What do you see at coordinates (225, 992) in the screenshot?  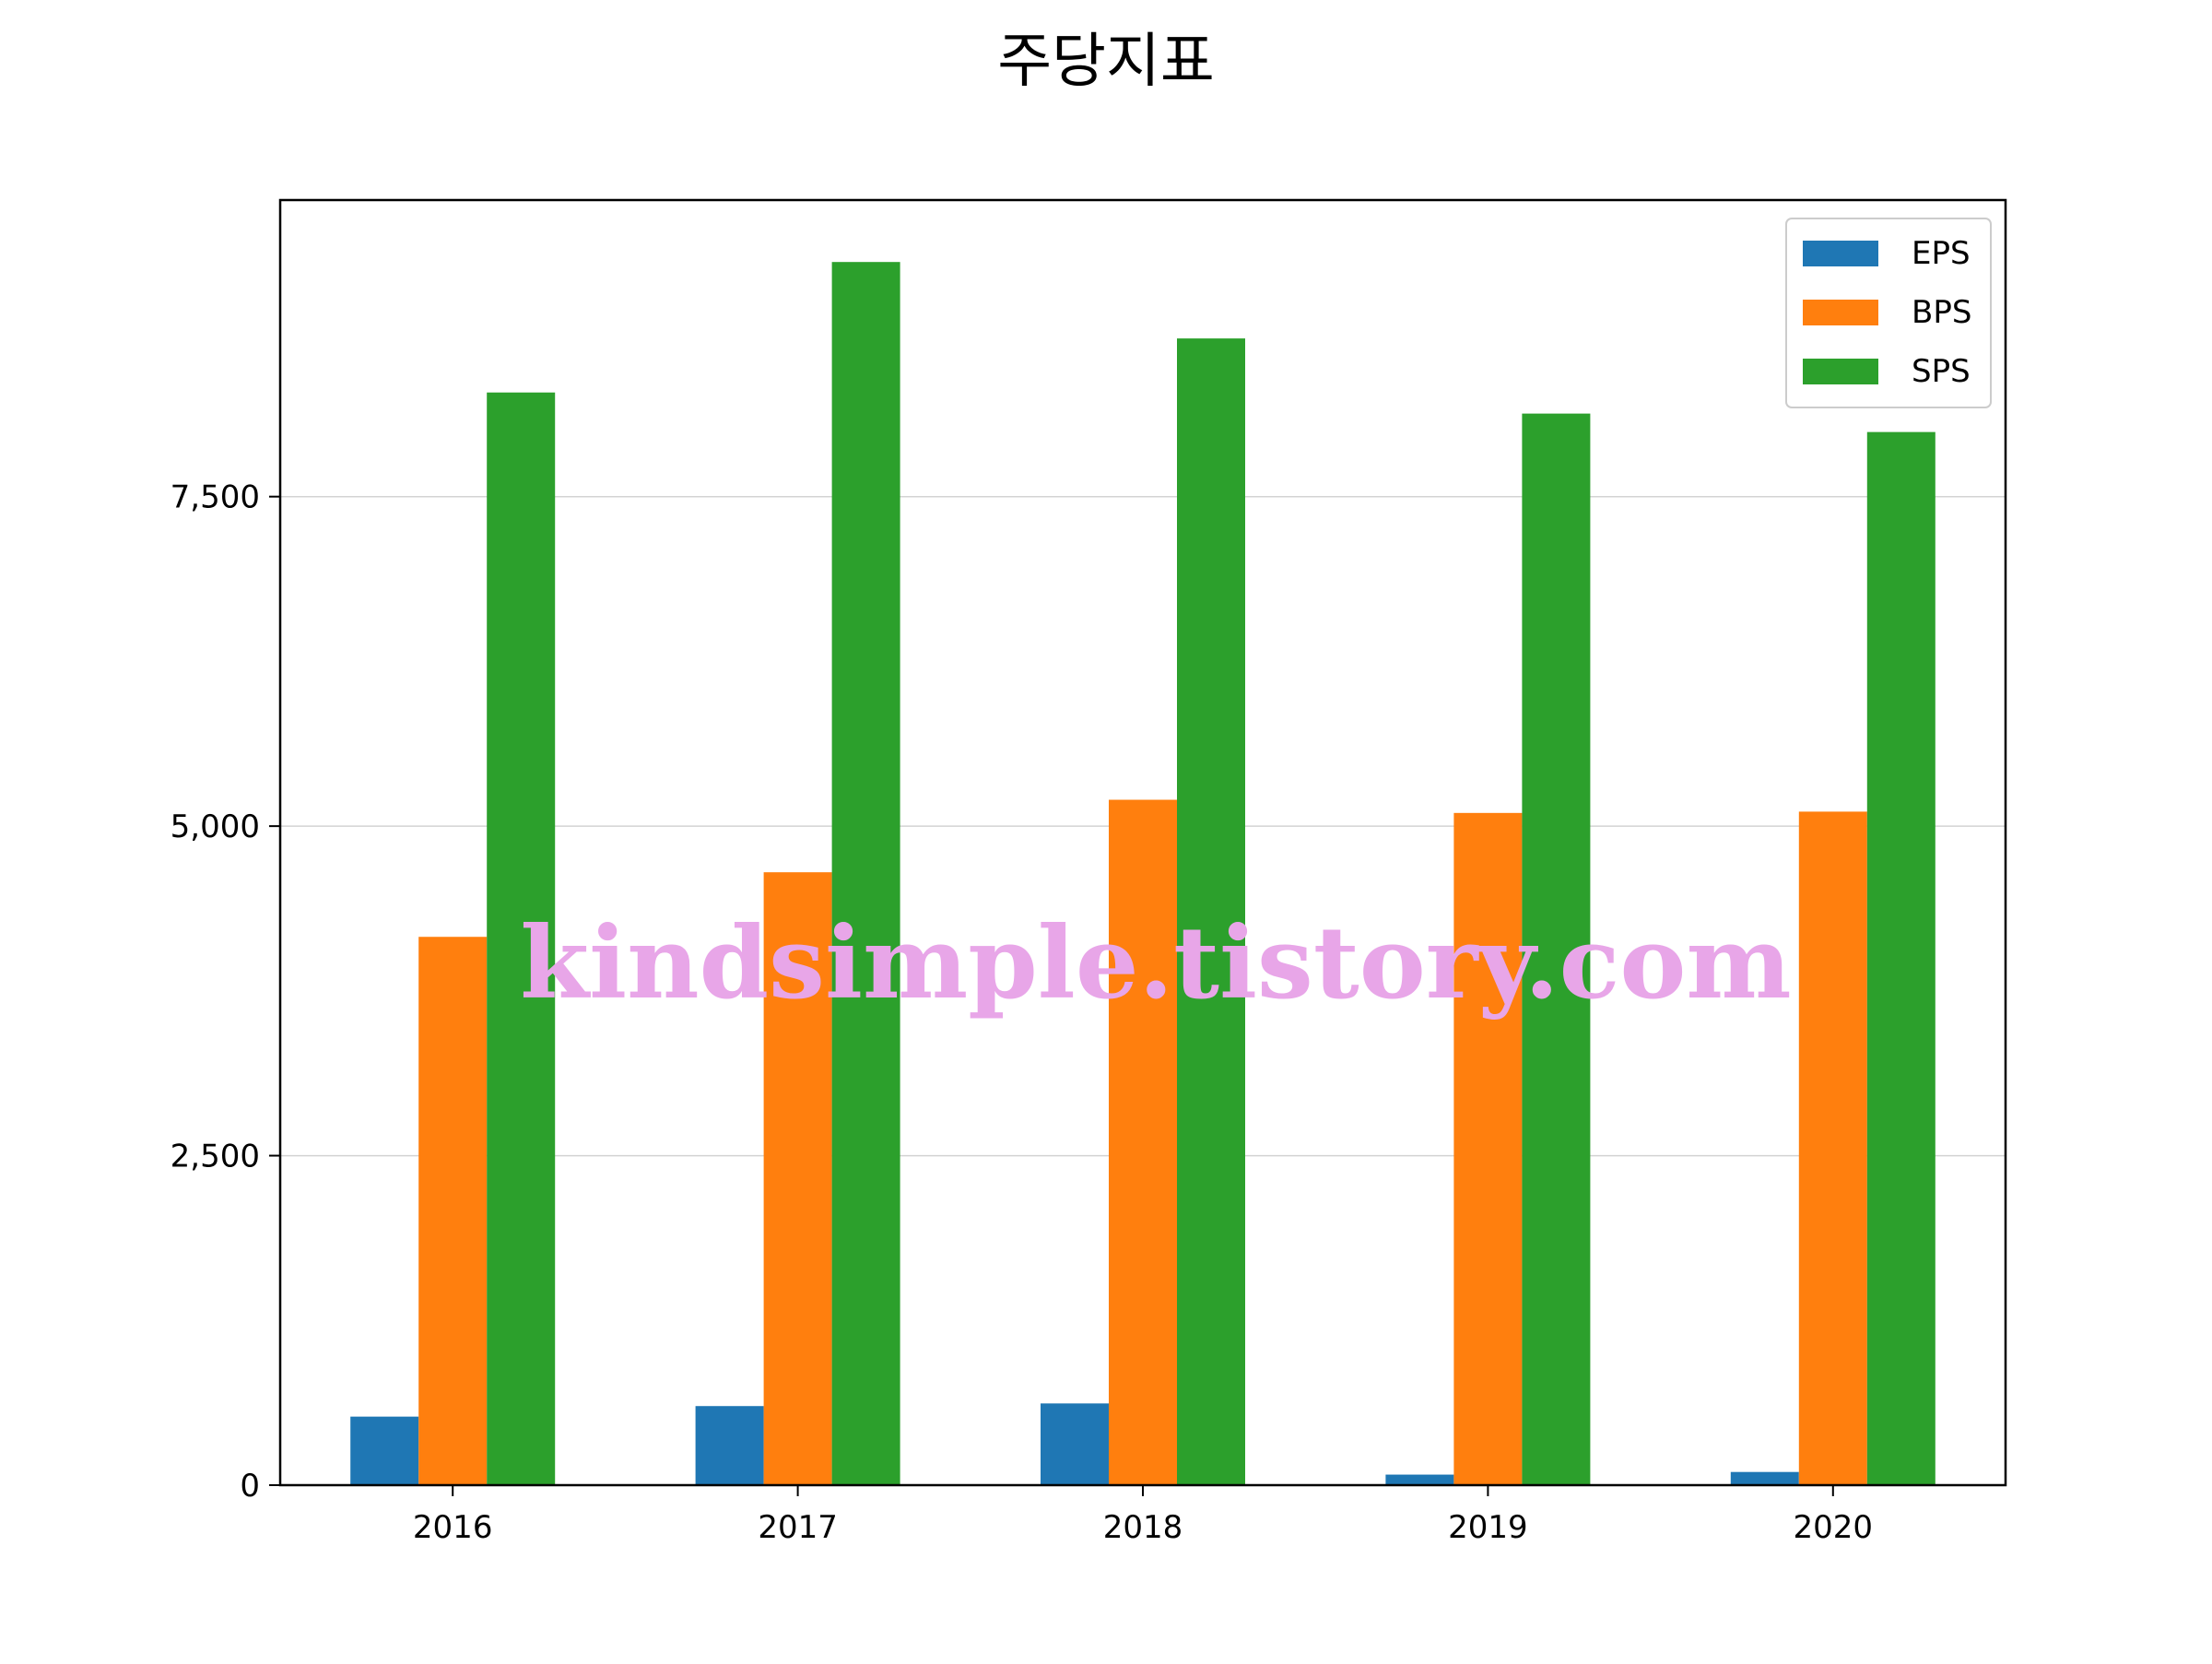 I see `y-axis: 0 2,500 5,000 7,500` at bounding box center [225, 992].